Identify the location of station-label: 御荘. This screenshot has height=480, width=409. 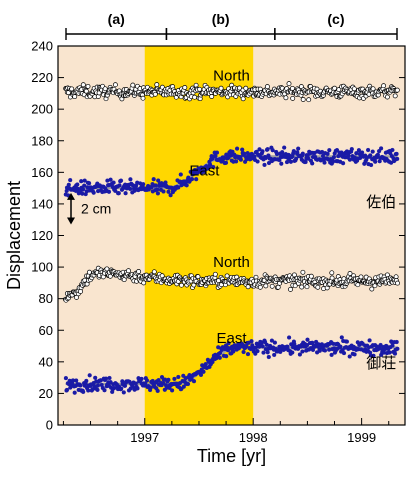
(381, 363).